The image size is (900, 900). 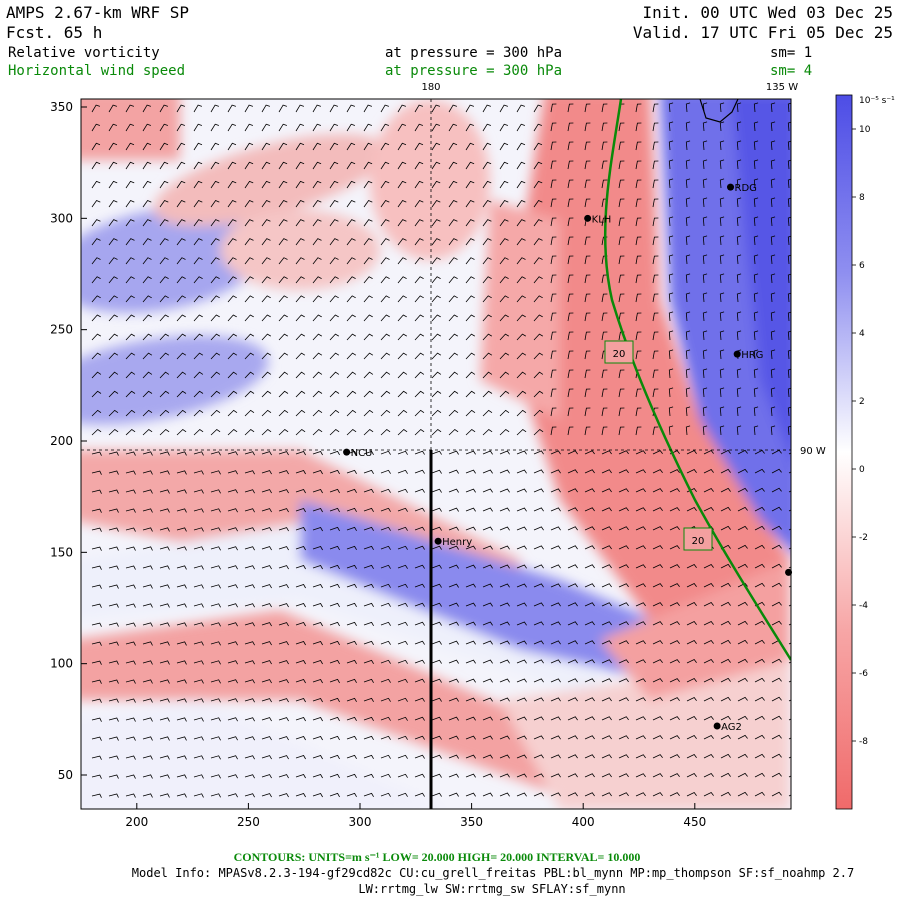 I want to click on colorbar-tick-label: 4, so click(x=862, y=334).